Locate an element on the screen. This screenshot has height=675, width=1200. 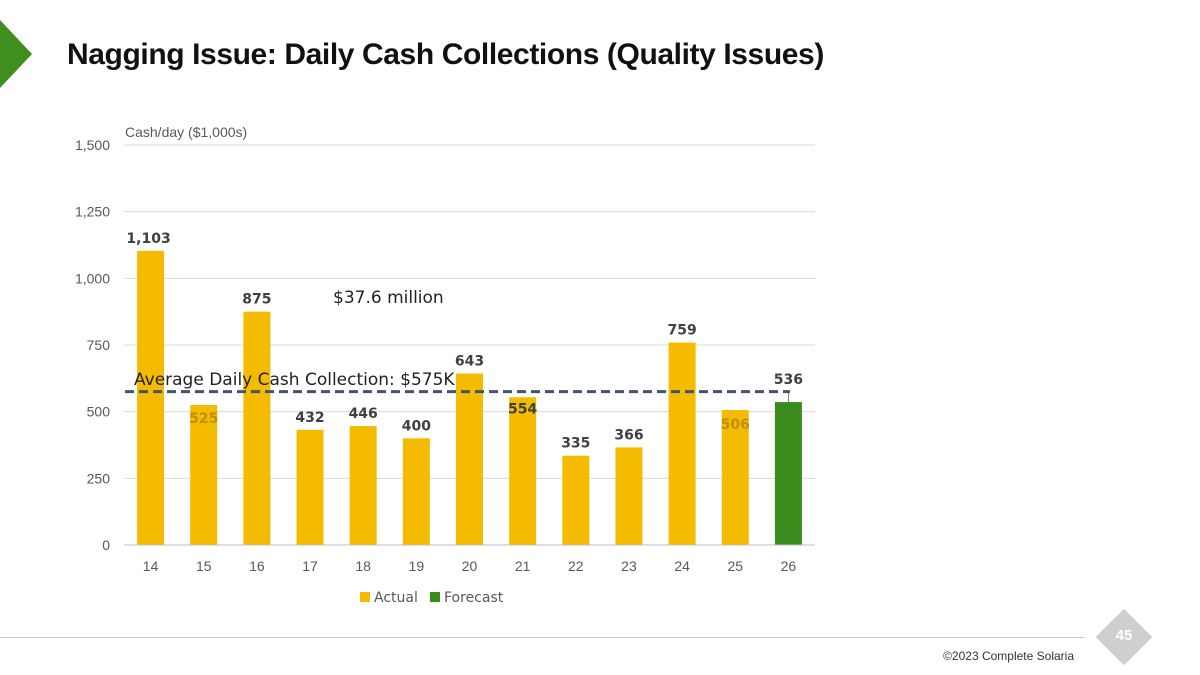
x-tick-label: 23 is located at coordinates (629, 566).